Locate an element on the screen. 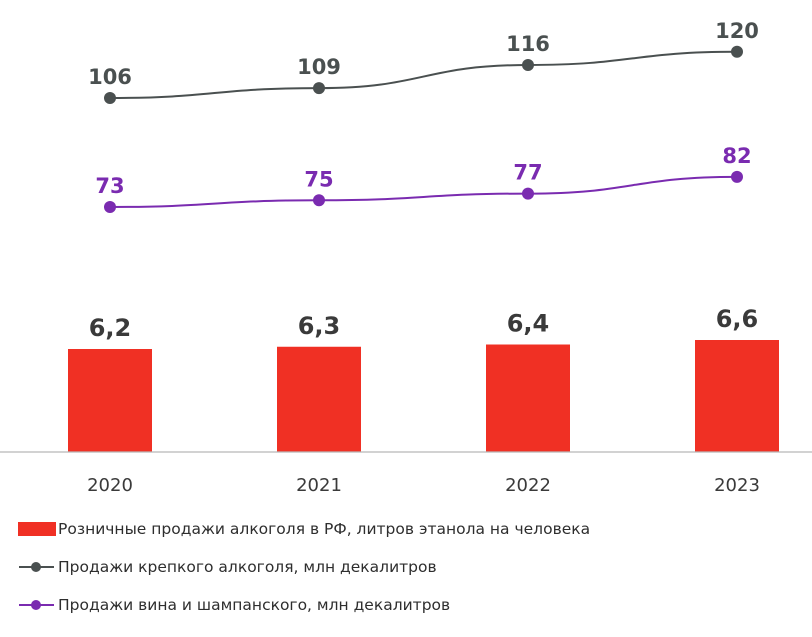 The height and width of the screenshot is (637, 812). legend-swatch-spirits is located at coordinates (36, 567).